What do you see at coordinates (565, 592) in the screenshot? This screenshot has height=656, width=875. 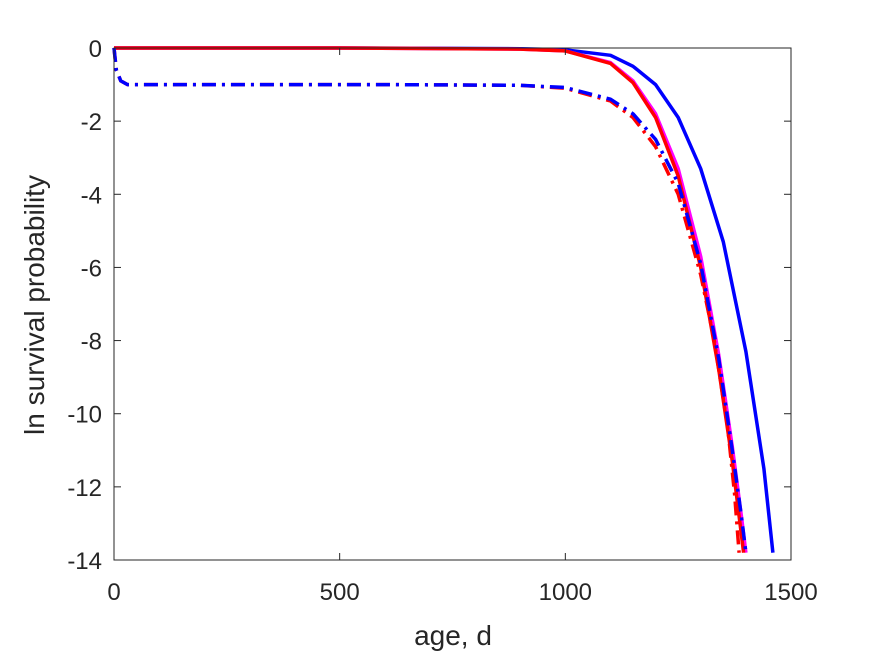 I see `x-tick-label: 1000` at bounding box center [565, 592].